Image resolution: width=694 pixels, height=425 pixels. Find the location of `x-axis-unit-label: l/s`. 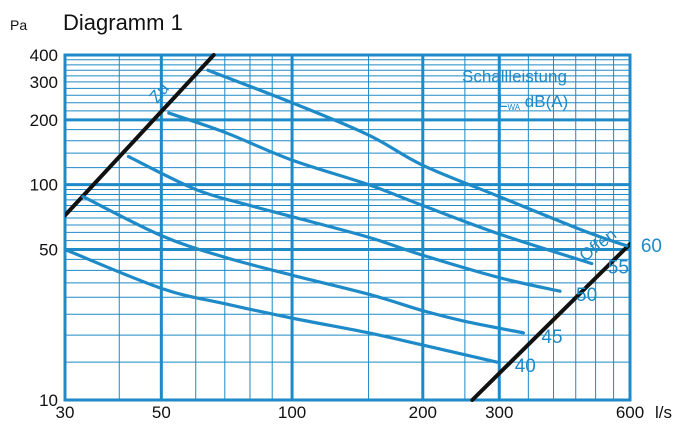

x-axis-unit-label: l/s is located at coordinates (663, 412).